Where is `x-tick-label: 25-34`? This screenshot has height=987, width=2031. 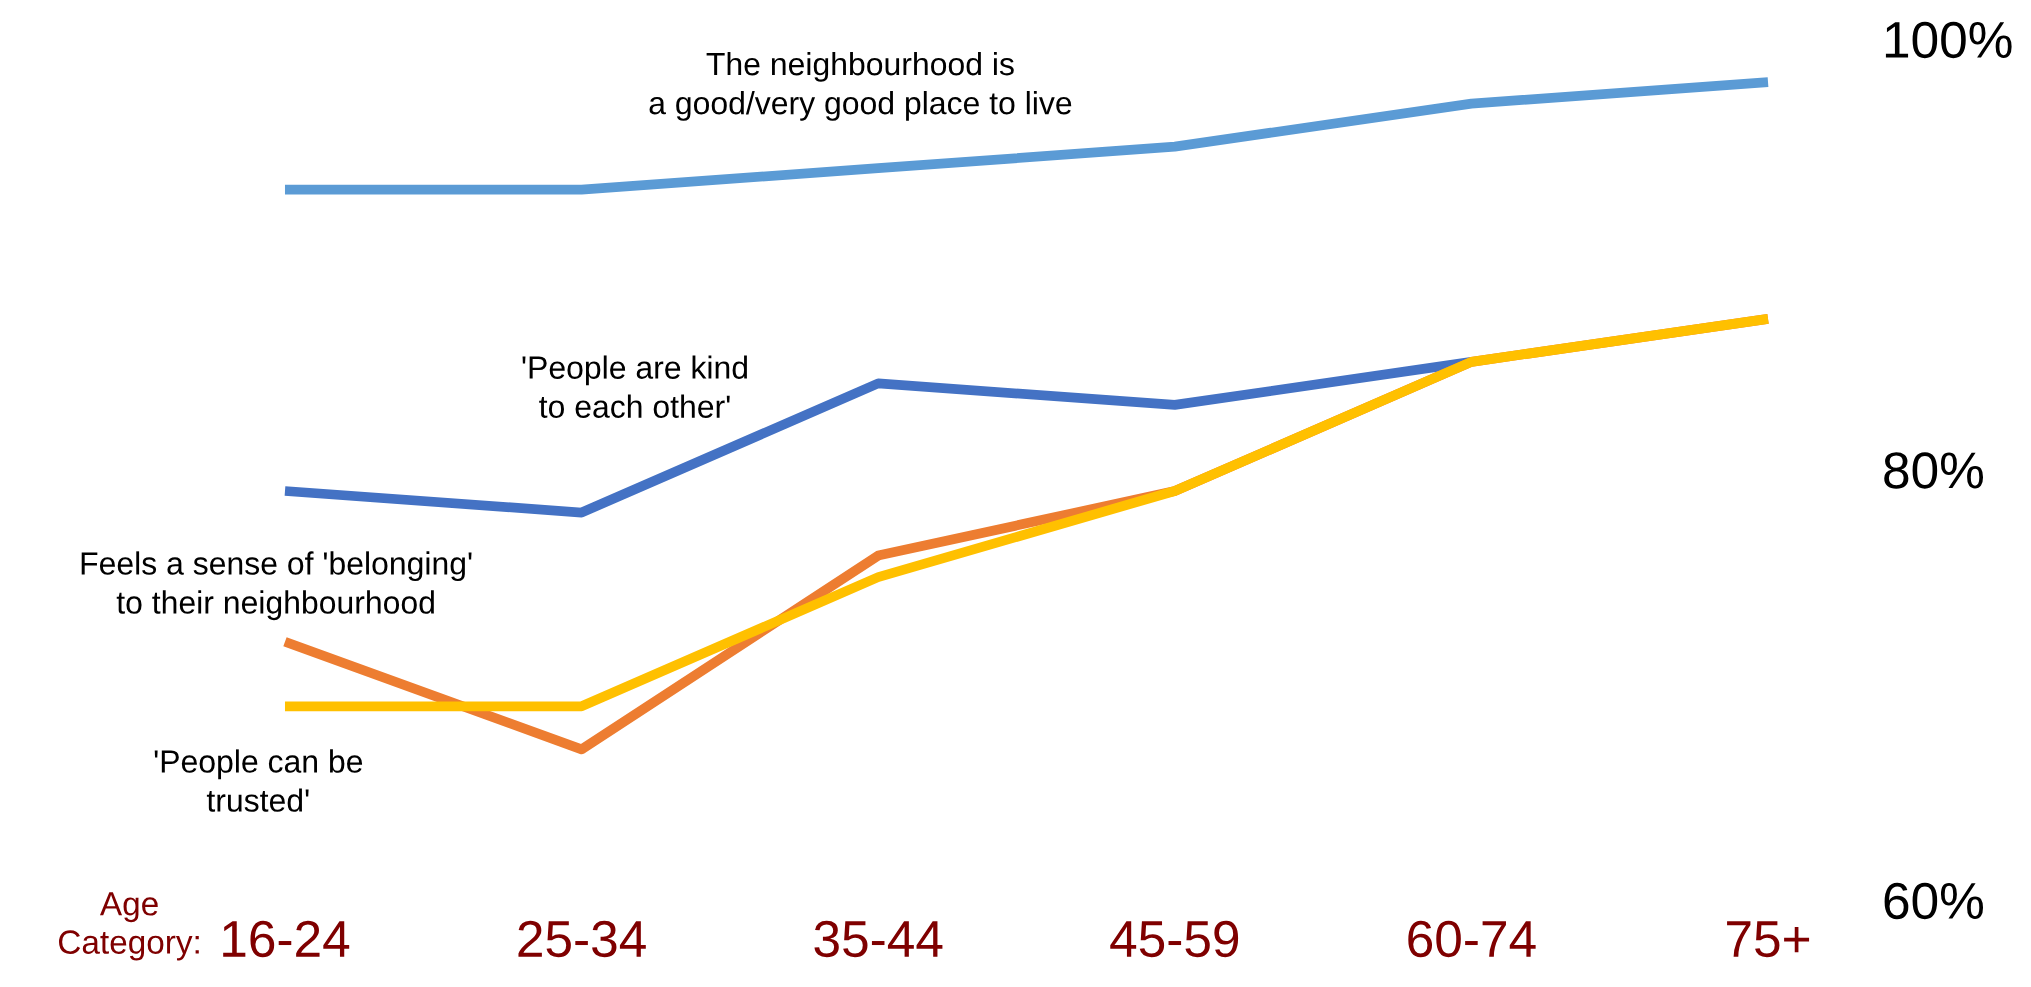
x-tick-label: 25-34 is located at coordinates (582, 939).